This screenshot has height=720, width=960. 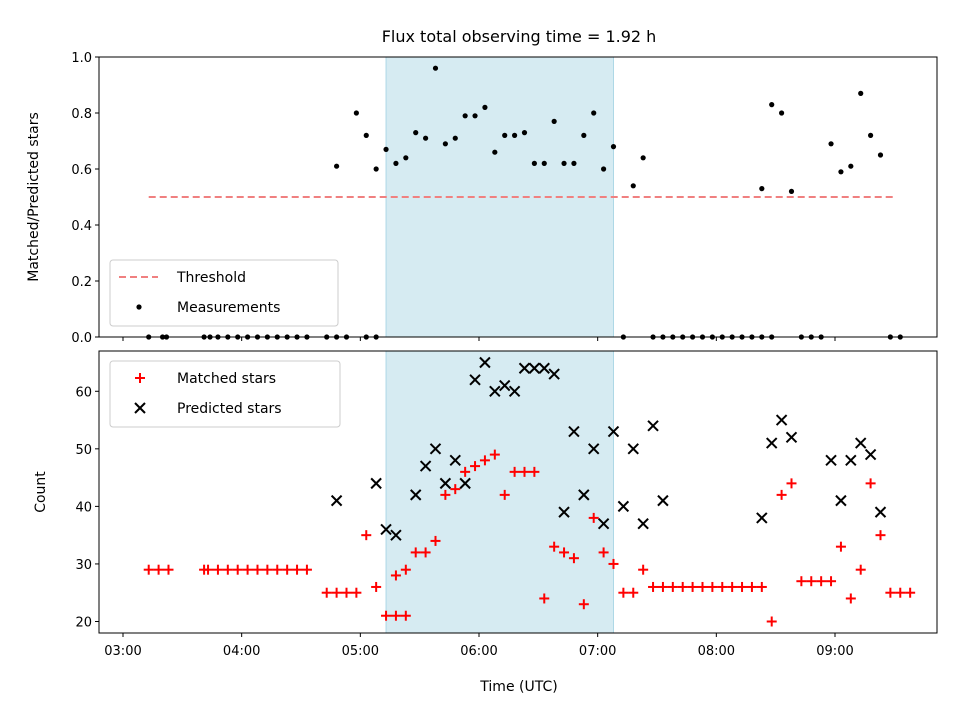 What do you see at coordinates (225, 394) in the screenshot?
I see `bottom-legend-box` at bounding box center [225, 394].